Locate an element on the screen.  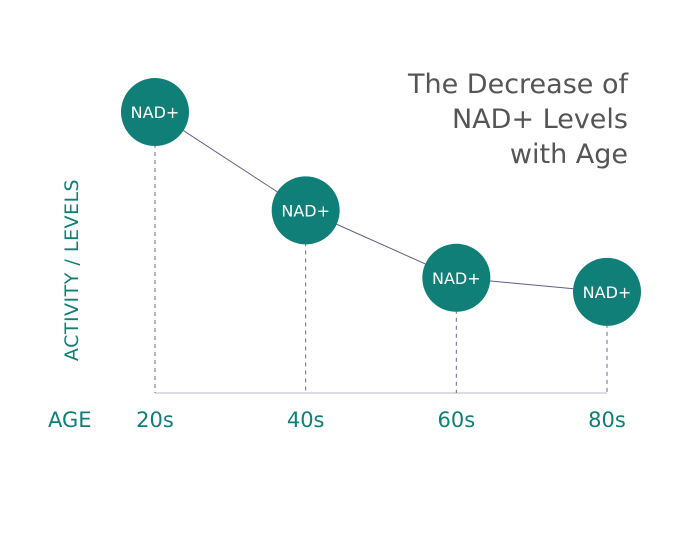
x-tick-label-20s: 20s is located at coordinates (155, 420).